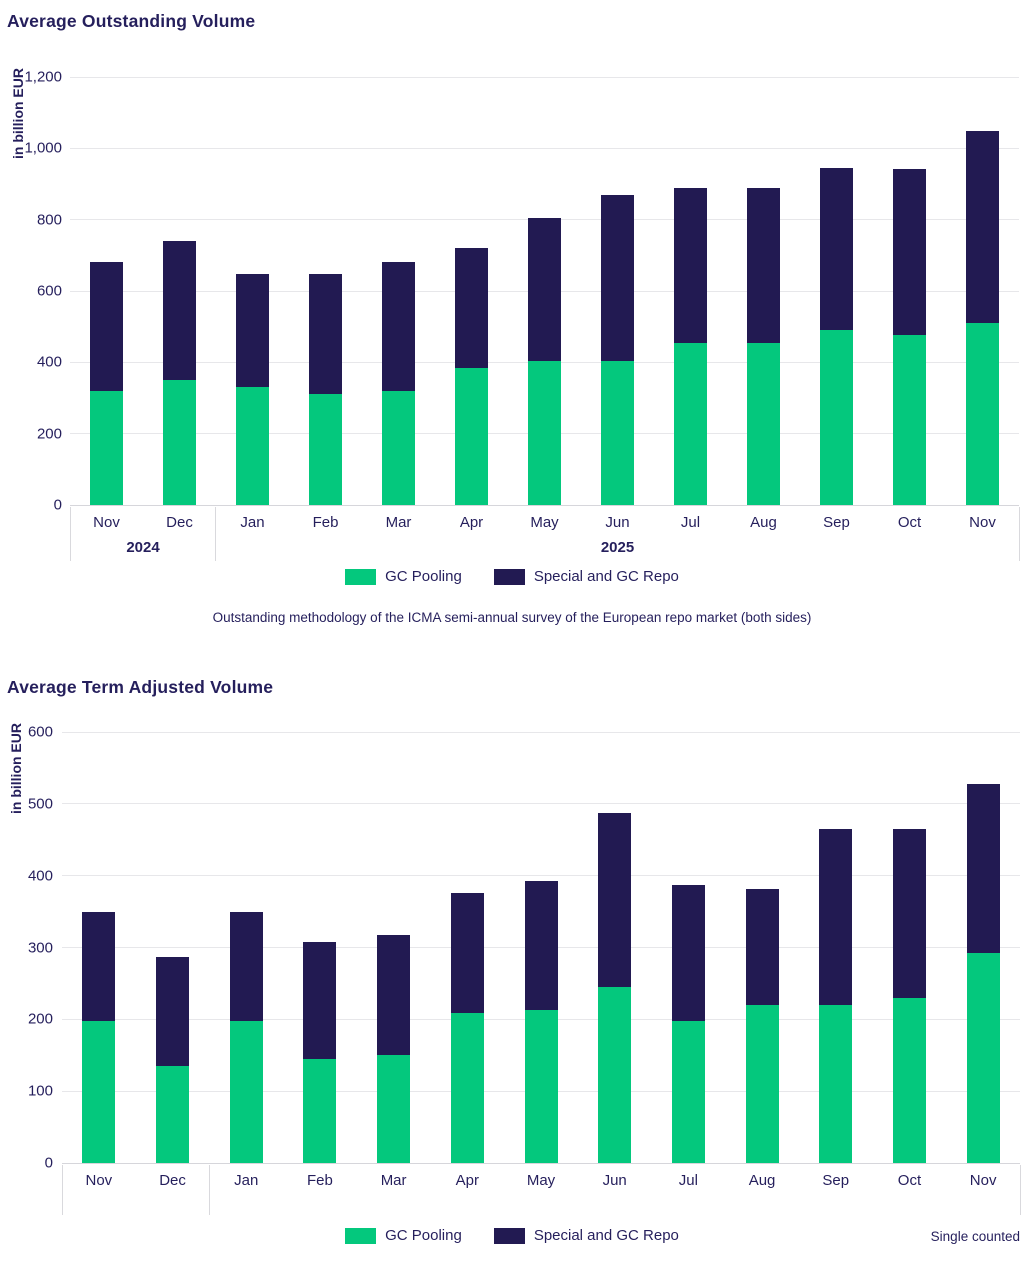  What do you see at coordinates (40, 876) in the screenshot?
I see `y-tick-label: 400` at bounding box center [40, 876].